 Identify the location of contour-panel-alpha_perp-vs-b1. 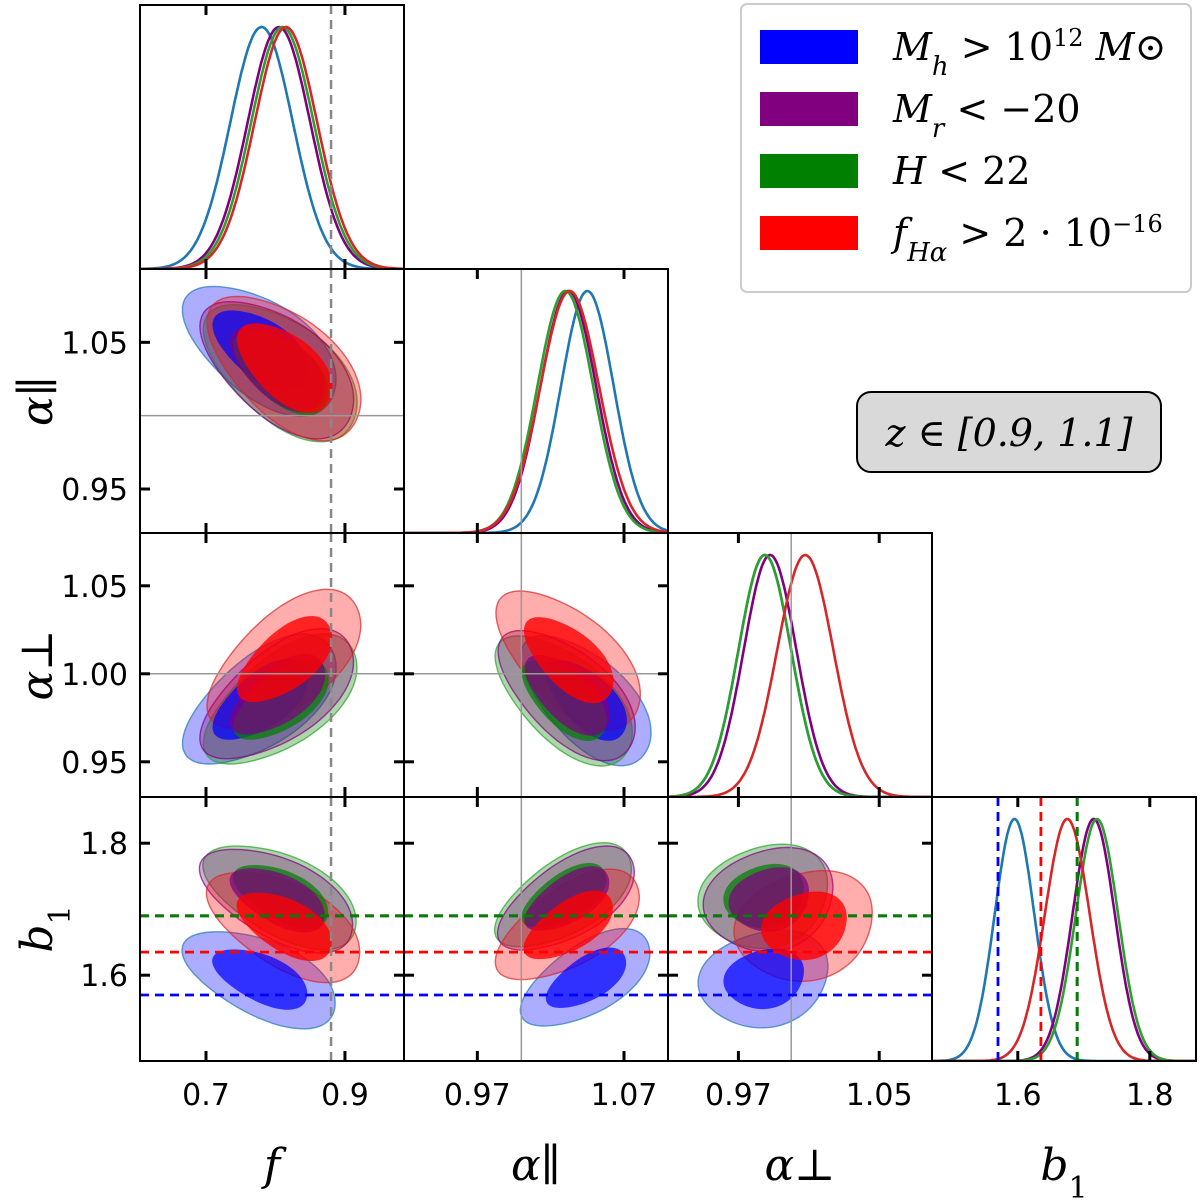
(800, 929).